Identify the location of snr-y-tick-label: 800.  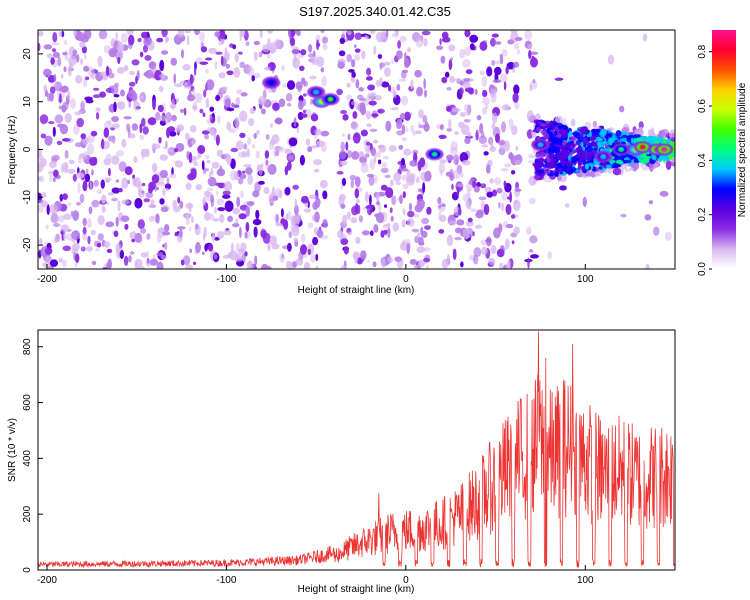
(27, 346).